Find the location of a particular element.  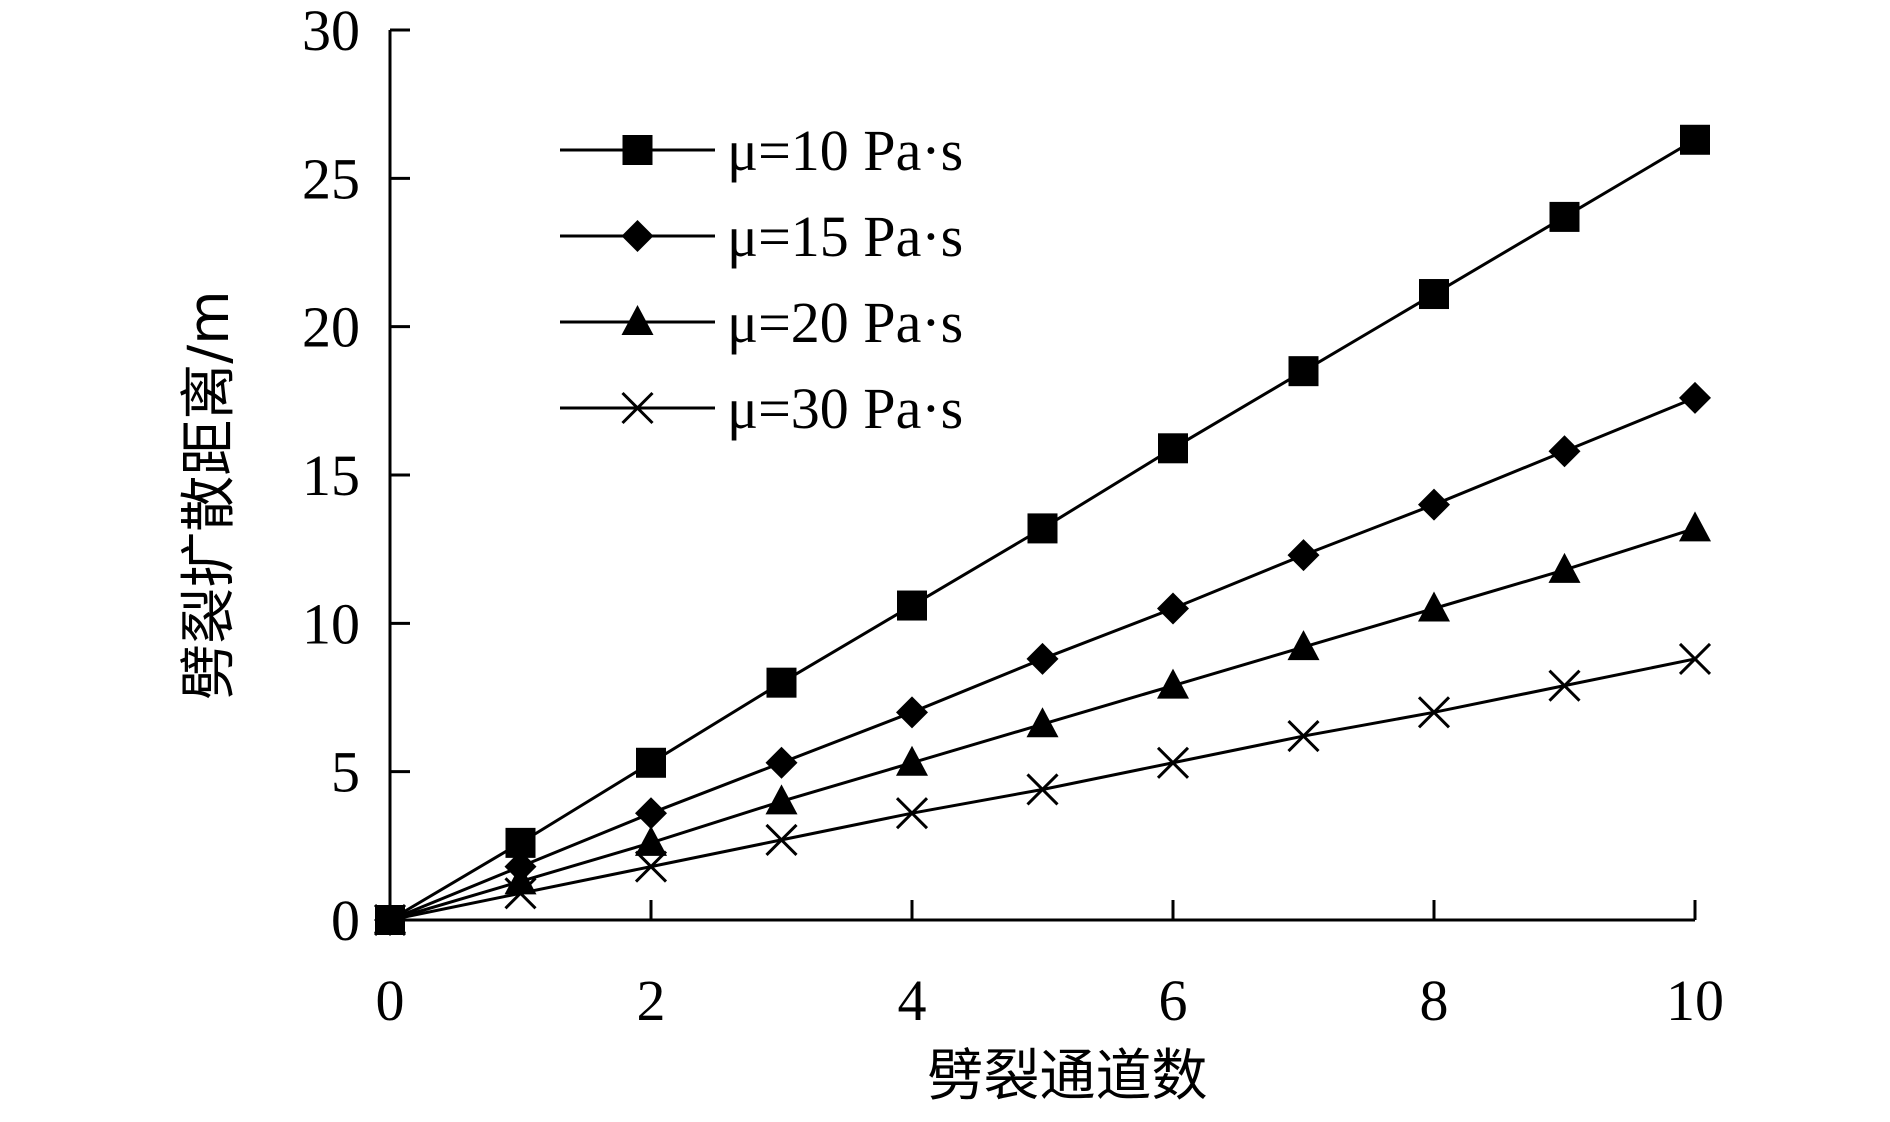

x-tick-label: 0 is located at coordinates (390, 1000).